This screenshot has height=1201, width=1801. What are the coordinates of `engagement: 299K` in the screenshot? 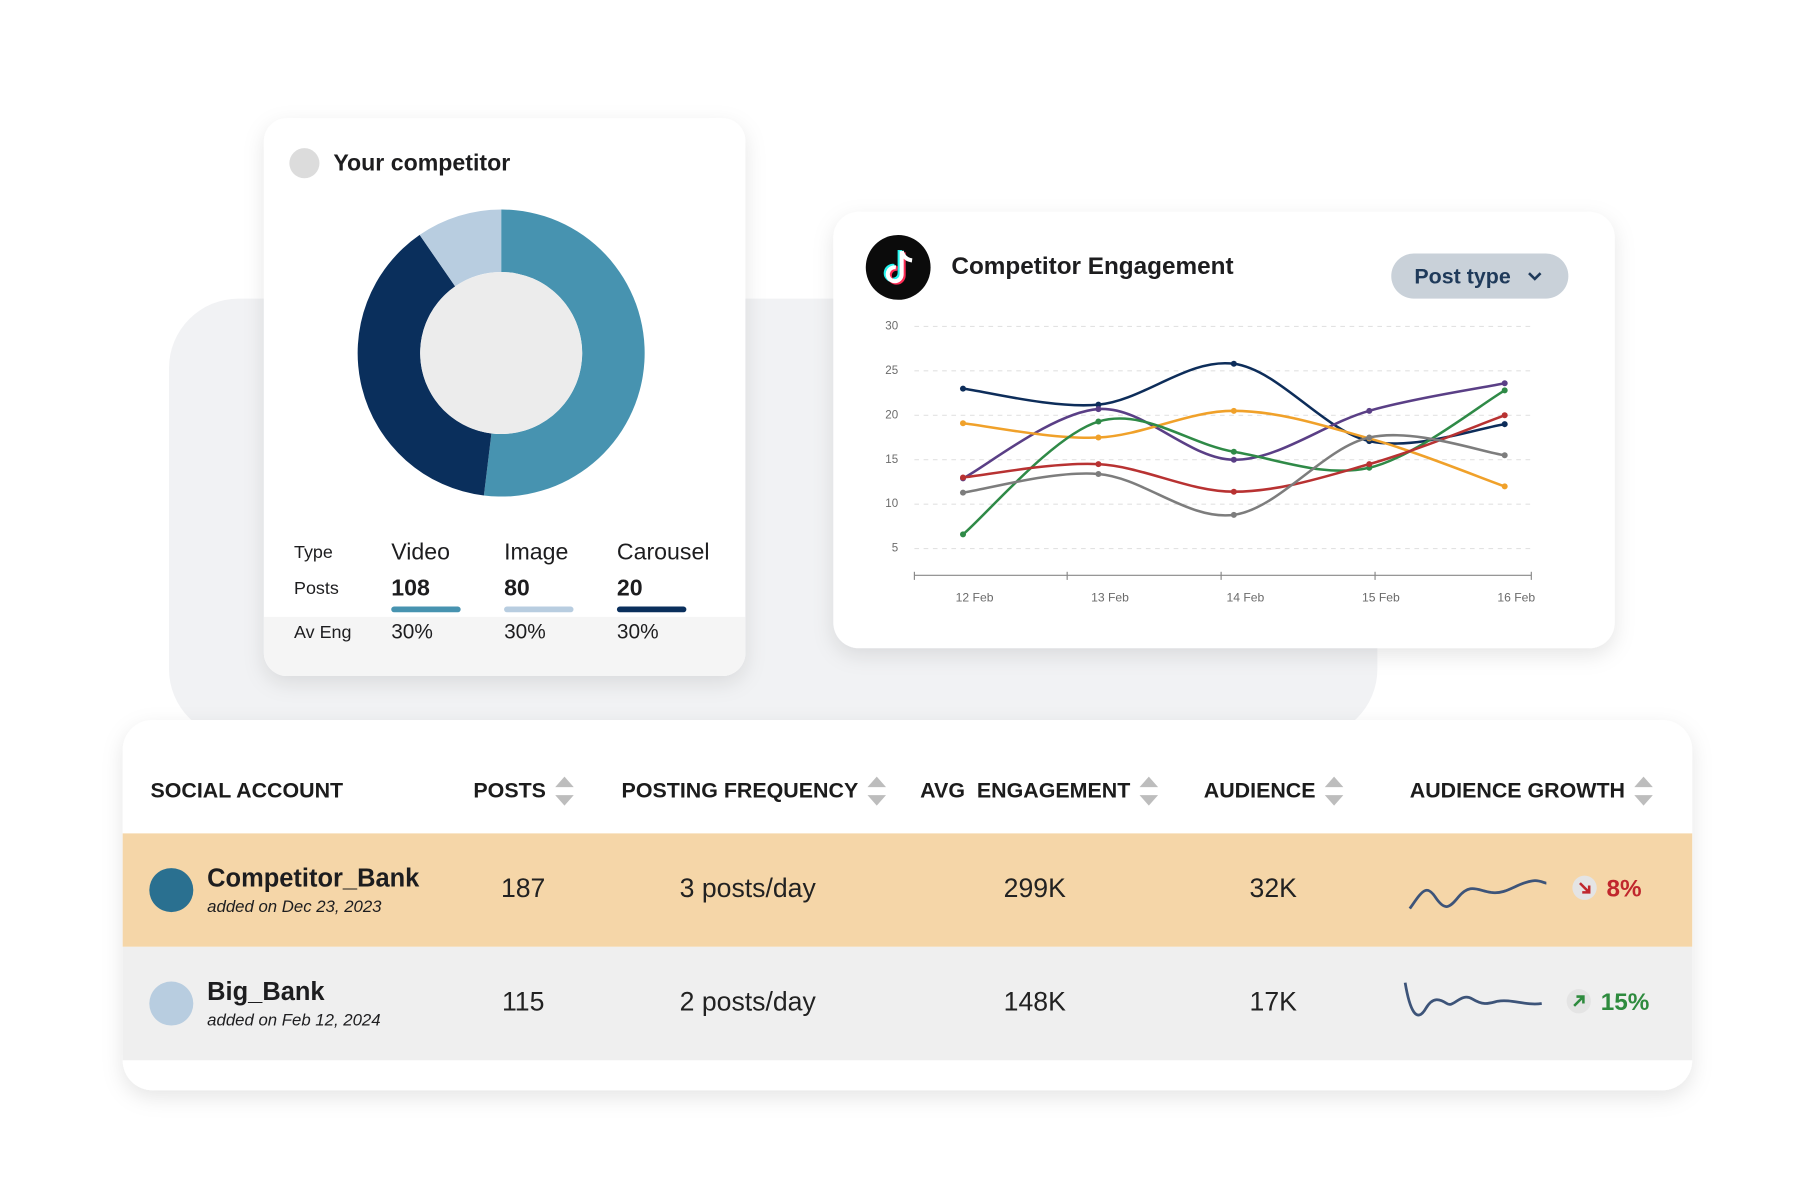 It's located at (1035, 888).